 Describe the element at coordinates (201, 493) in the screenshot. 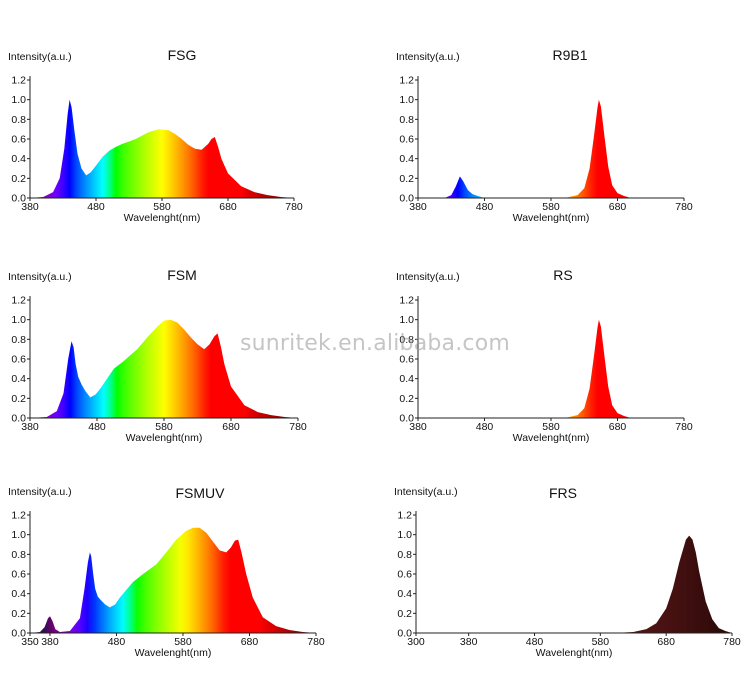

I see `chart-title: FSMUV` at that location.